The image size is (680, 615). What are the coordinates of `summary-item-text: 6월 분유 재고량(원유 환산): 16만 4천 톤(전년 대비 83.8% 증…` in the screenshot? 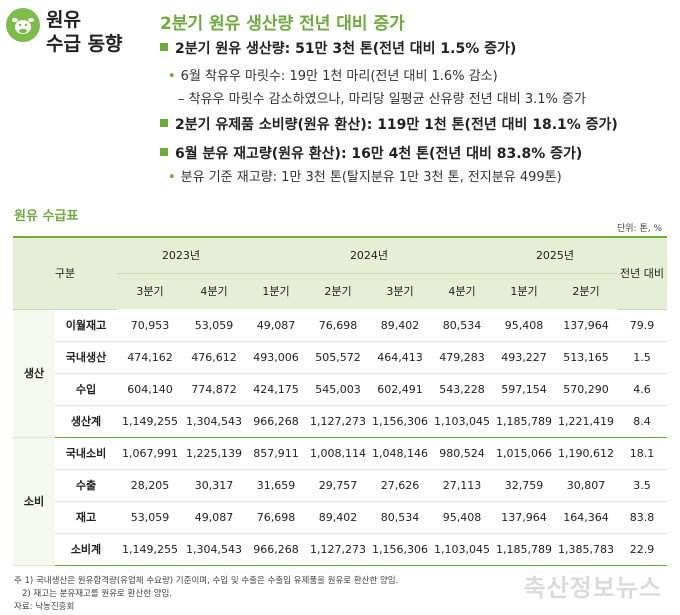 It's located at (379, 154).